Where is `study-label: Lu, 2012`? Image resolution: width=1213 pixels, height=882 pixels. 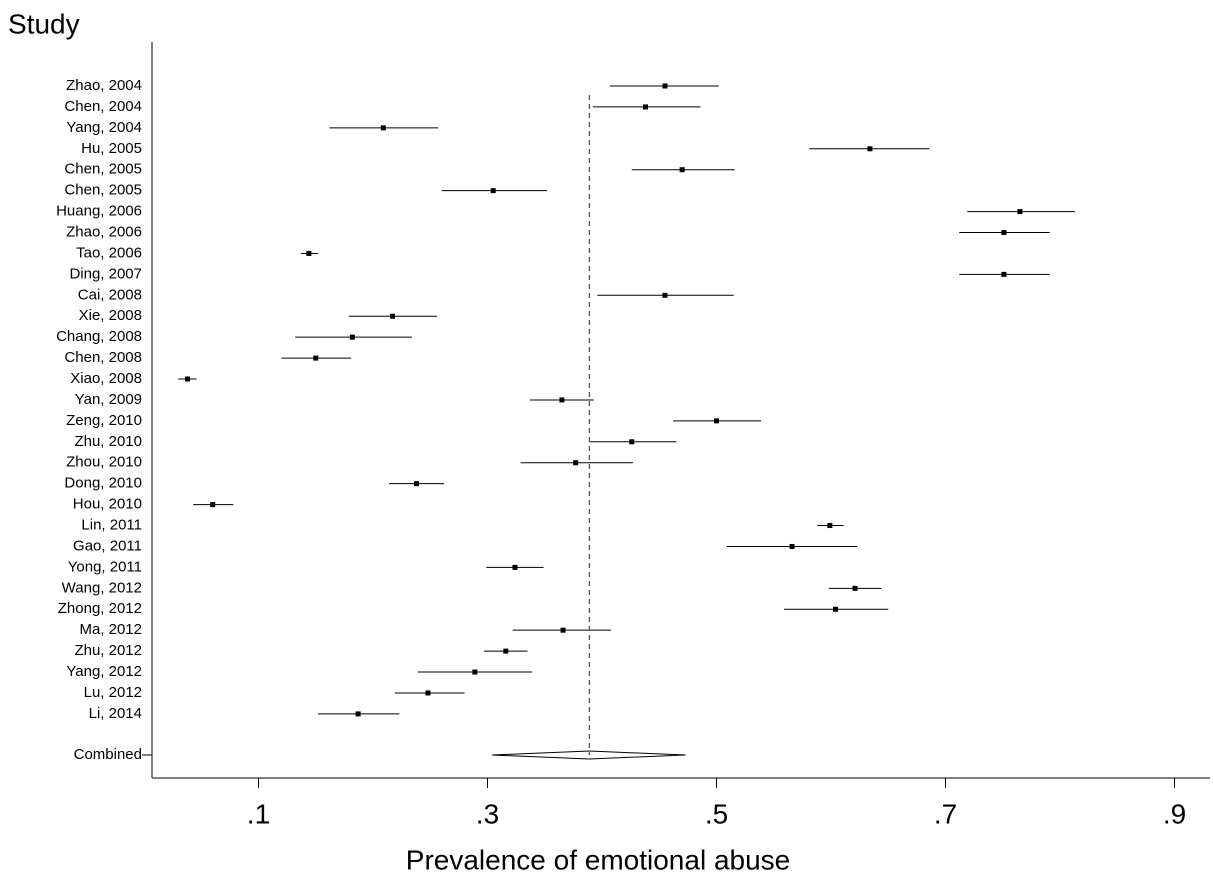 study-label: Lu, 2012 is located at coordinates (113, 692).